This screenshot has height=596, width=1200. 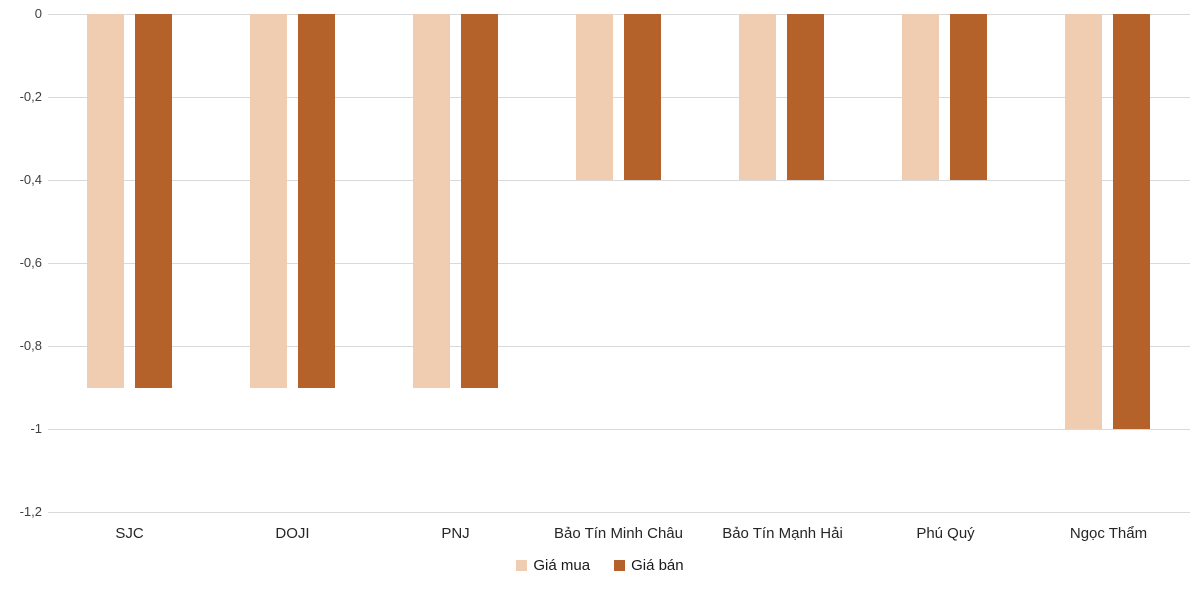 What do you see at coordinates (945, 533) in the screenshot?
I see `x-axis-label: Phú Quý` at bounding box center [945, 533].